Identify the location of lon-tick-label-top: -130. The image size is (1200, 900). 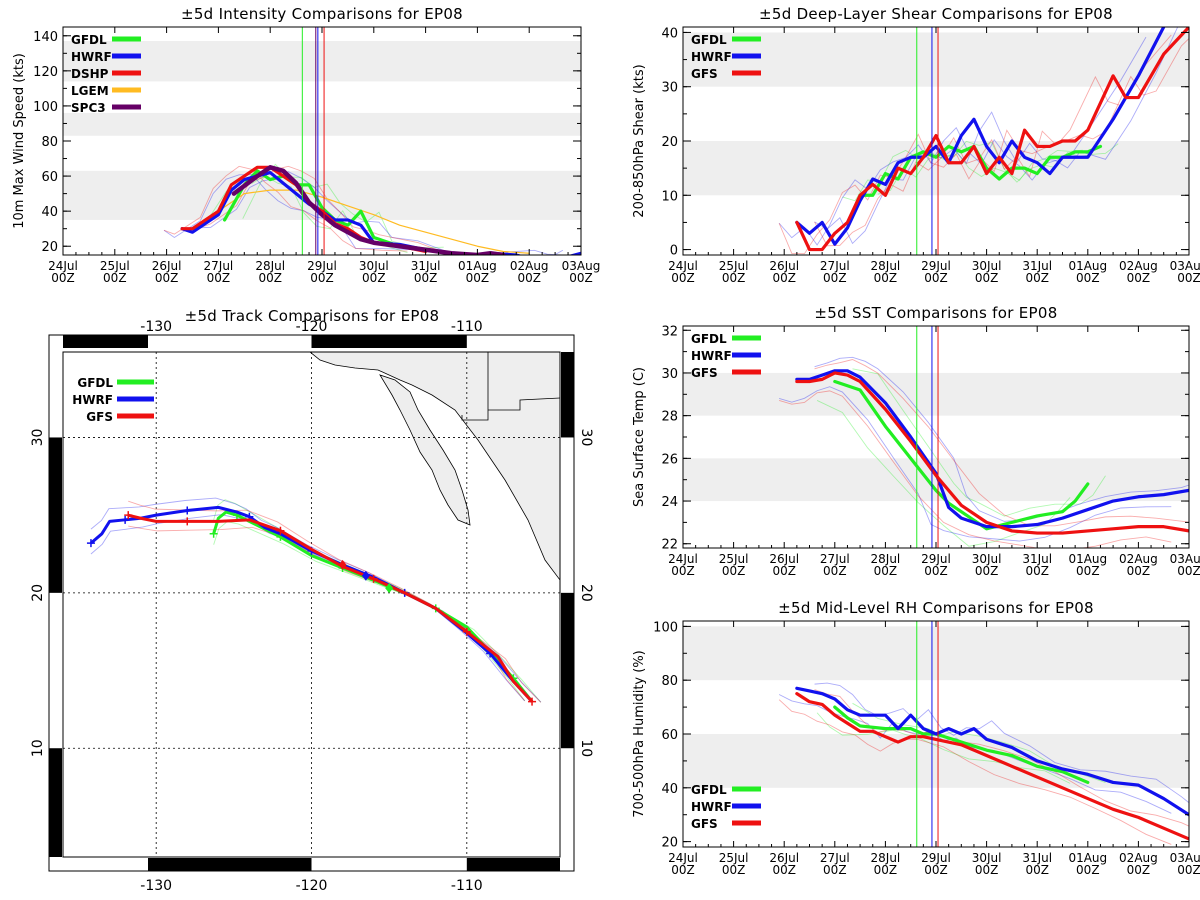
(156, 327).